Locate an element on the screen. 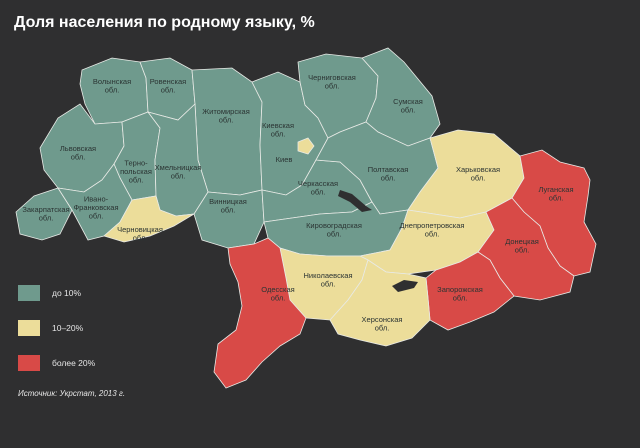 Image resolution: width=640 pixels, height=448 pixels. region-label-cherkasy: Черкасская обл. is located at coordinates (318, 188).